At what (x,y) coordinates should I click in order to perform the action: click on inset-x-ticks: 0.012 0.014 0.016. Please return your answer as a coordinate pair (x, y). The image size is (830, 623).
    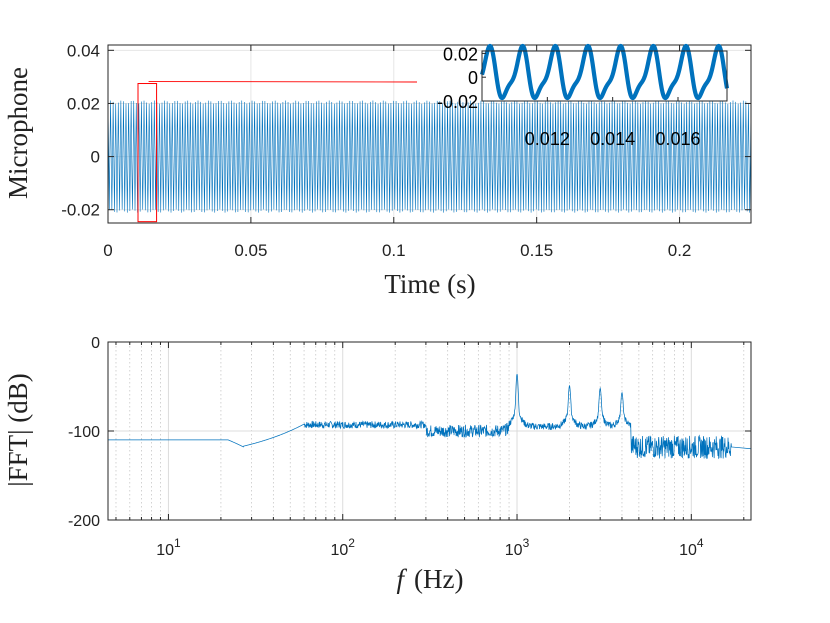
    Looking at the image, I should click on (613, 123).